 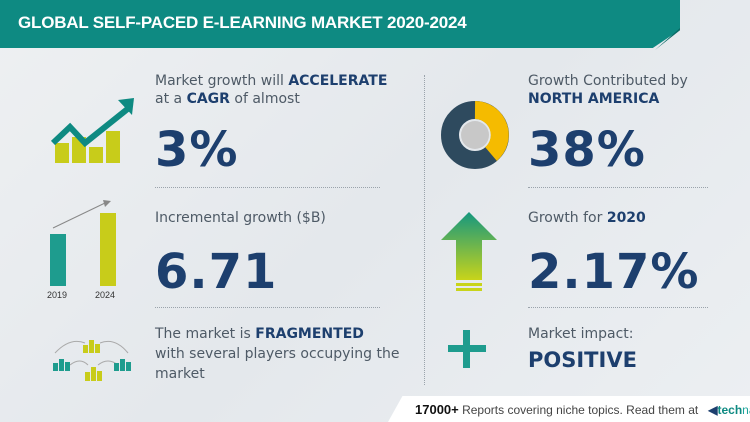 What do you see at coordinates (92, 130) in the screenshot?
I see `growth-chart-icon` at bounding box center [92, 130].